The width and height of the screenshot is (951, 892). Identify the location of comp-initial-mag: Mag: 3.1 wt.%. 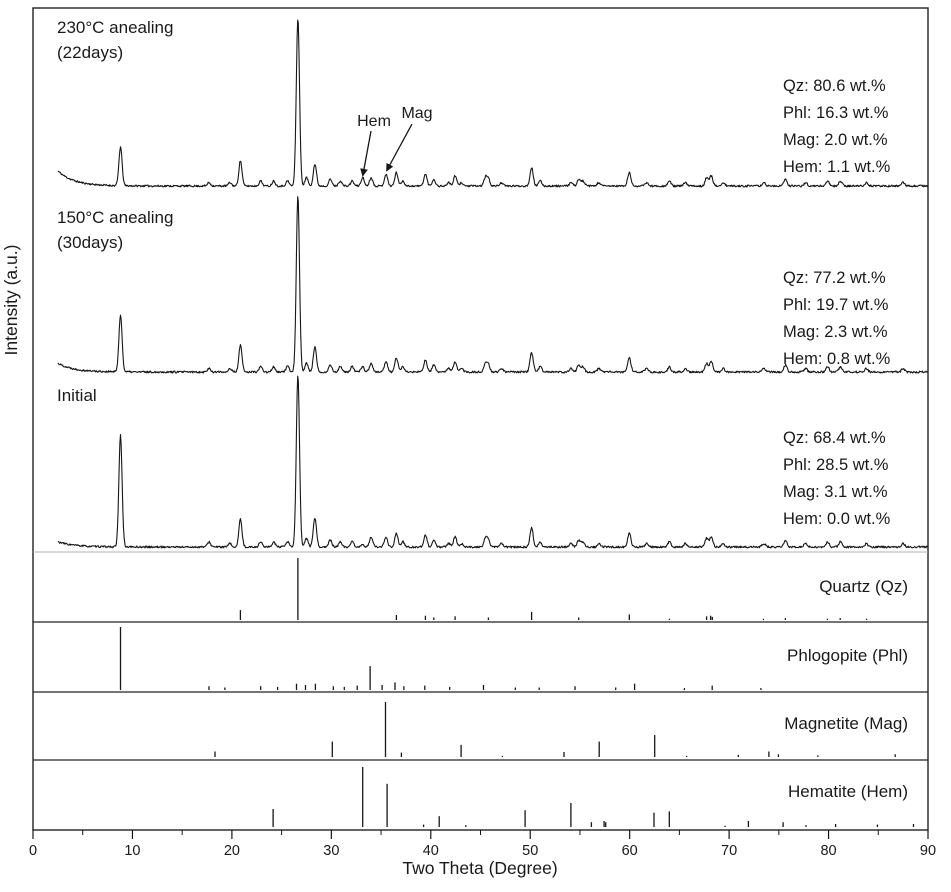
(835, 492).